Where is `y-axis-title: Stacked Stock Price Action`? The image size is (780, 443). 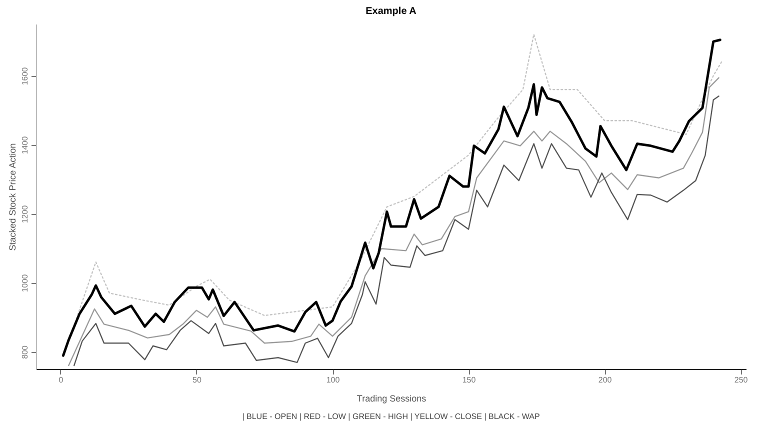
y-axis-title: Stacked Stock Price Action is located at coordinates (13, 197).